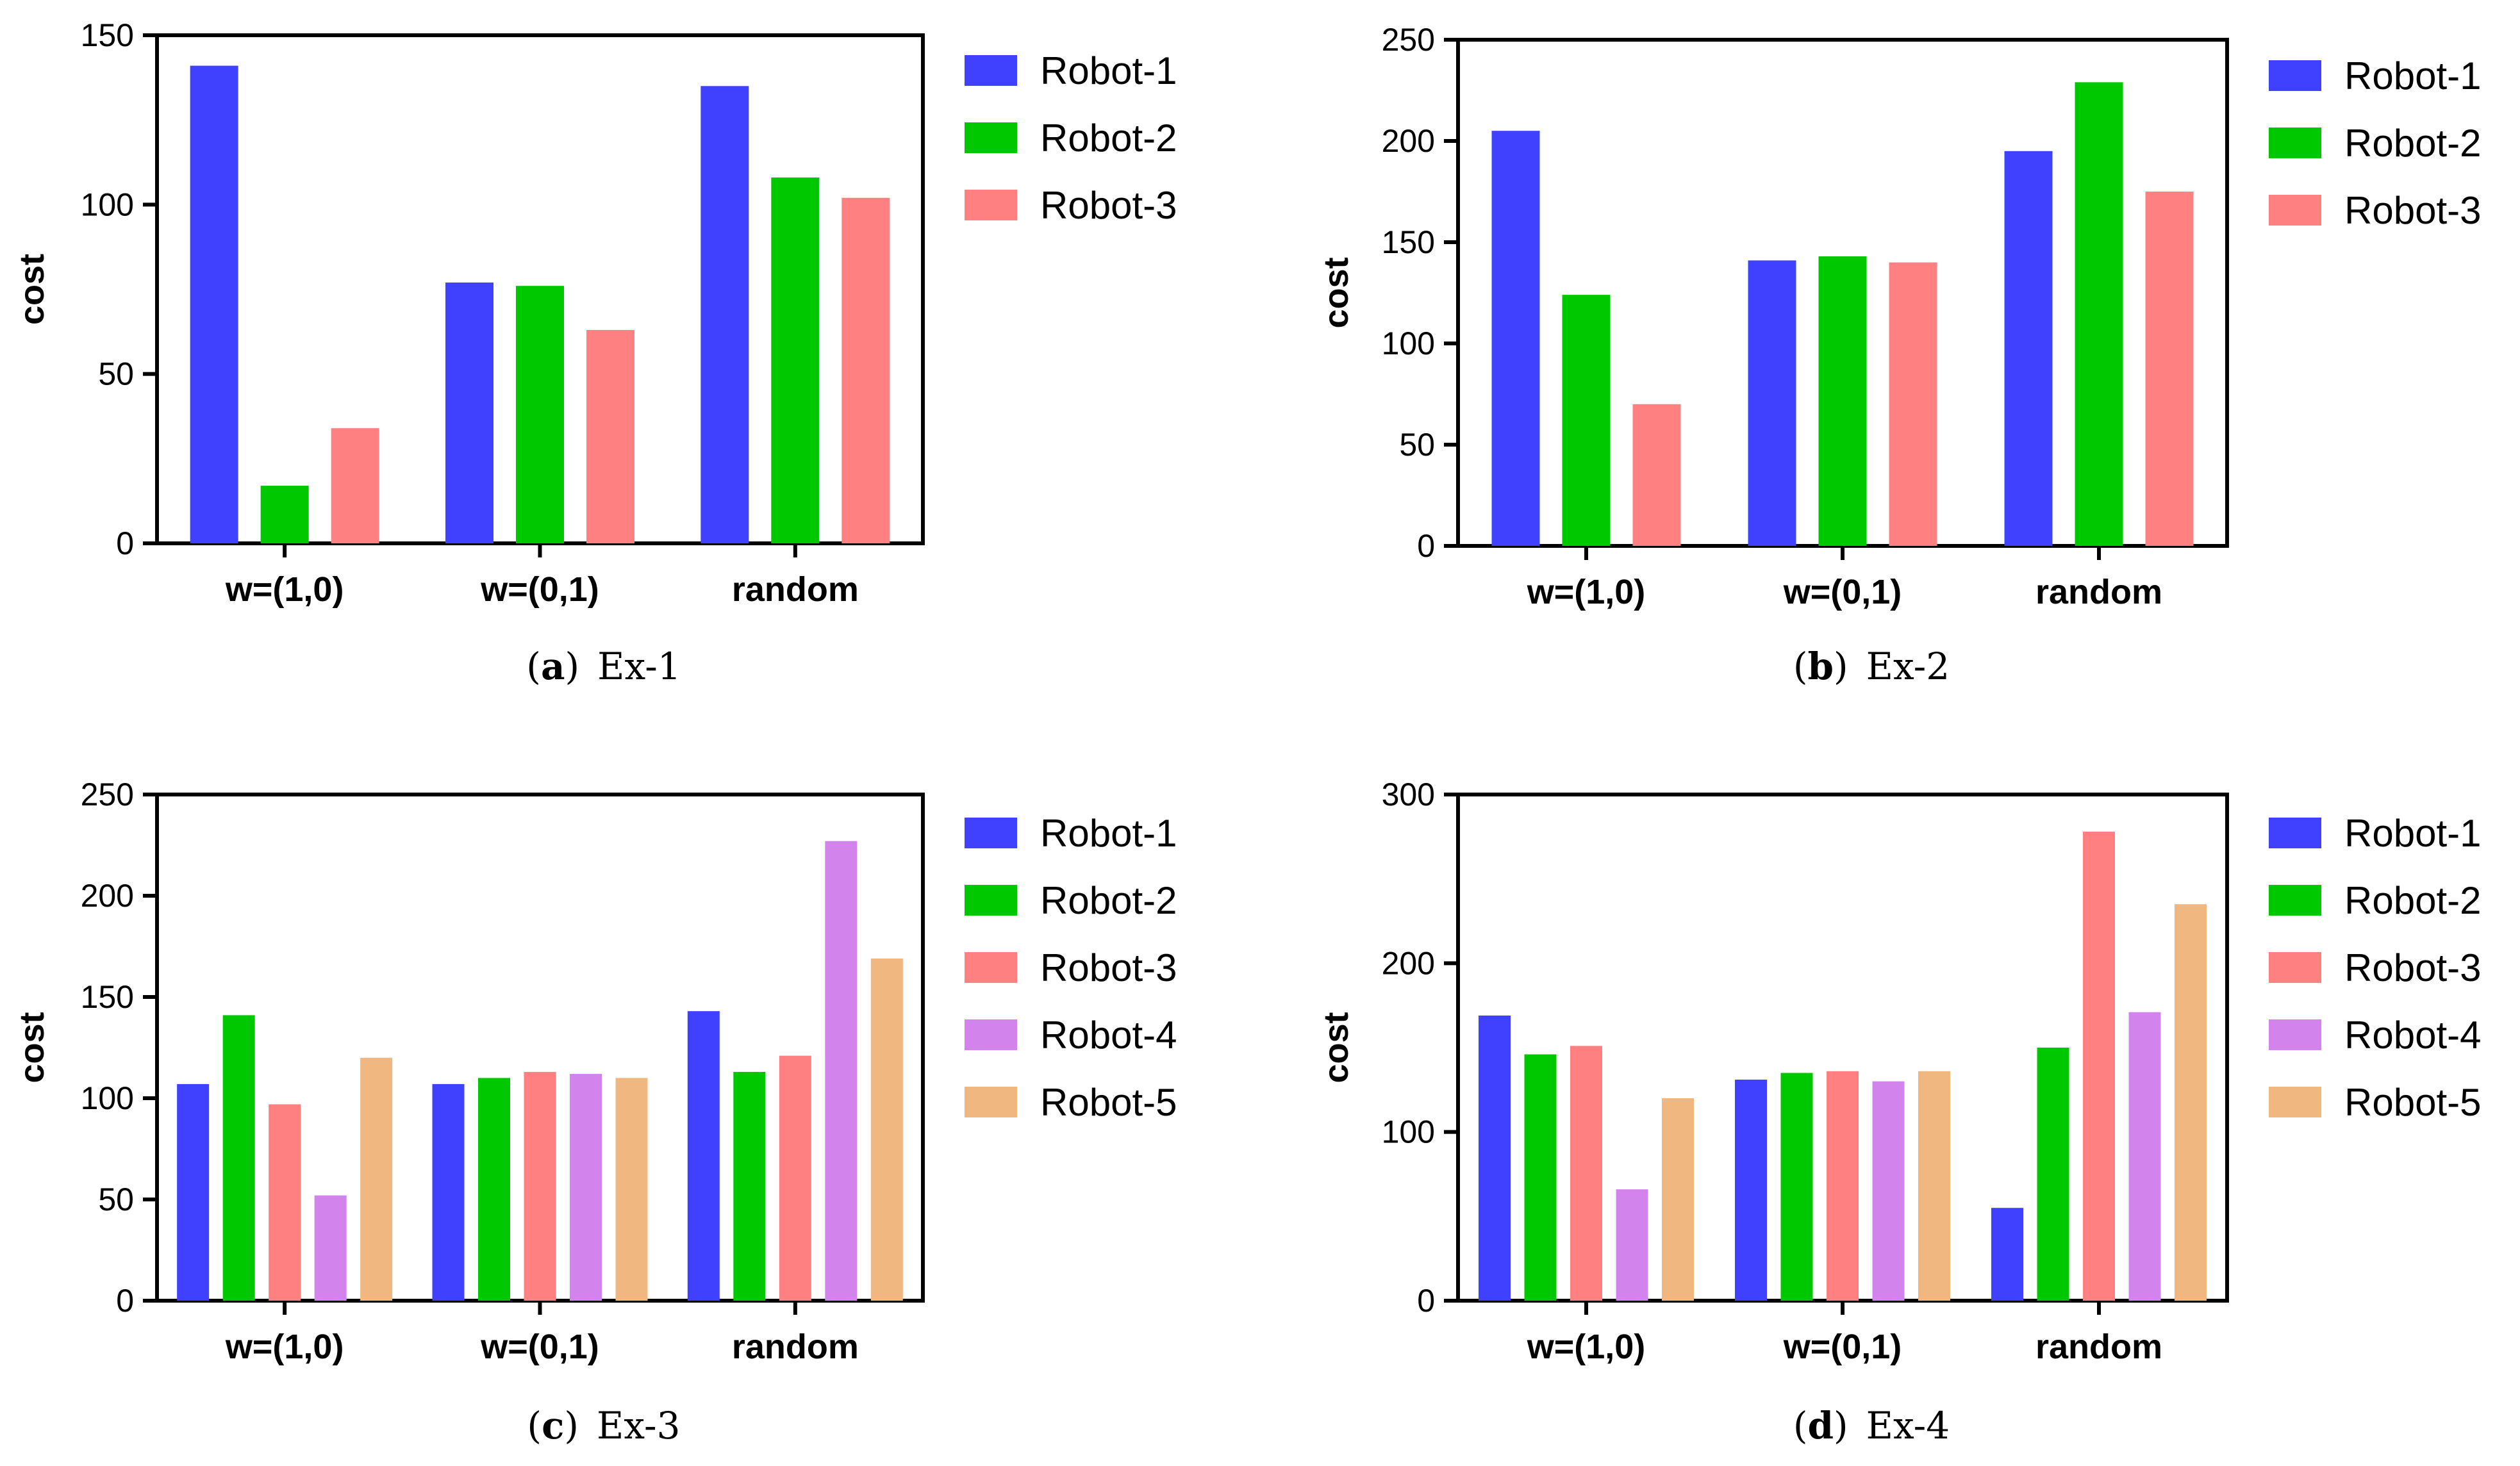 Image resolution: width=2520 pixels, height=1466 pixels. I want to click on caption-text: Ex-2, so click(1908, 666).